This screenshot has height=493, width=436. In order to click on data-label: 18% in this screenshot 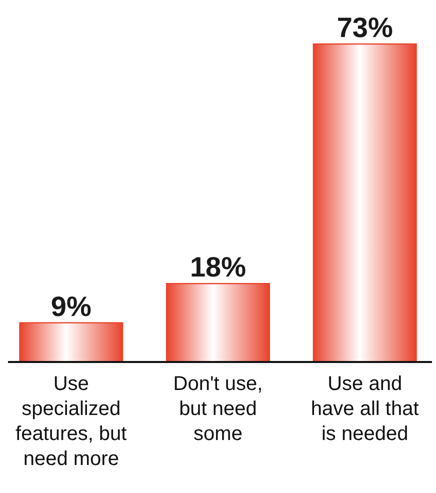, I will do `click(218, 267)`.